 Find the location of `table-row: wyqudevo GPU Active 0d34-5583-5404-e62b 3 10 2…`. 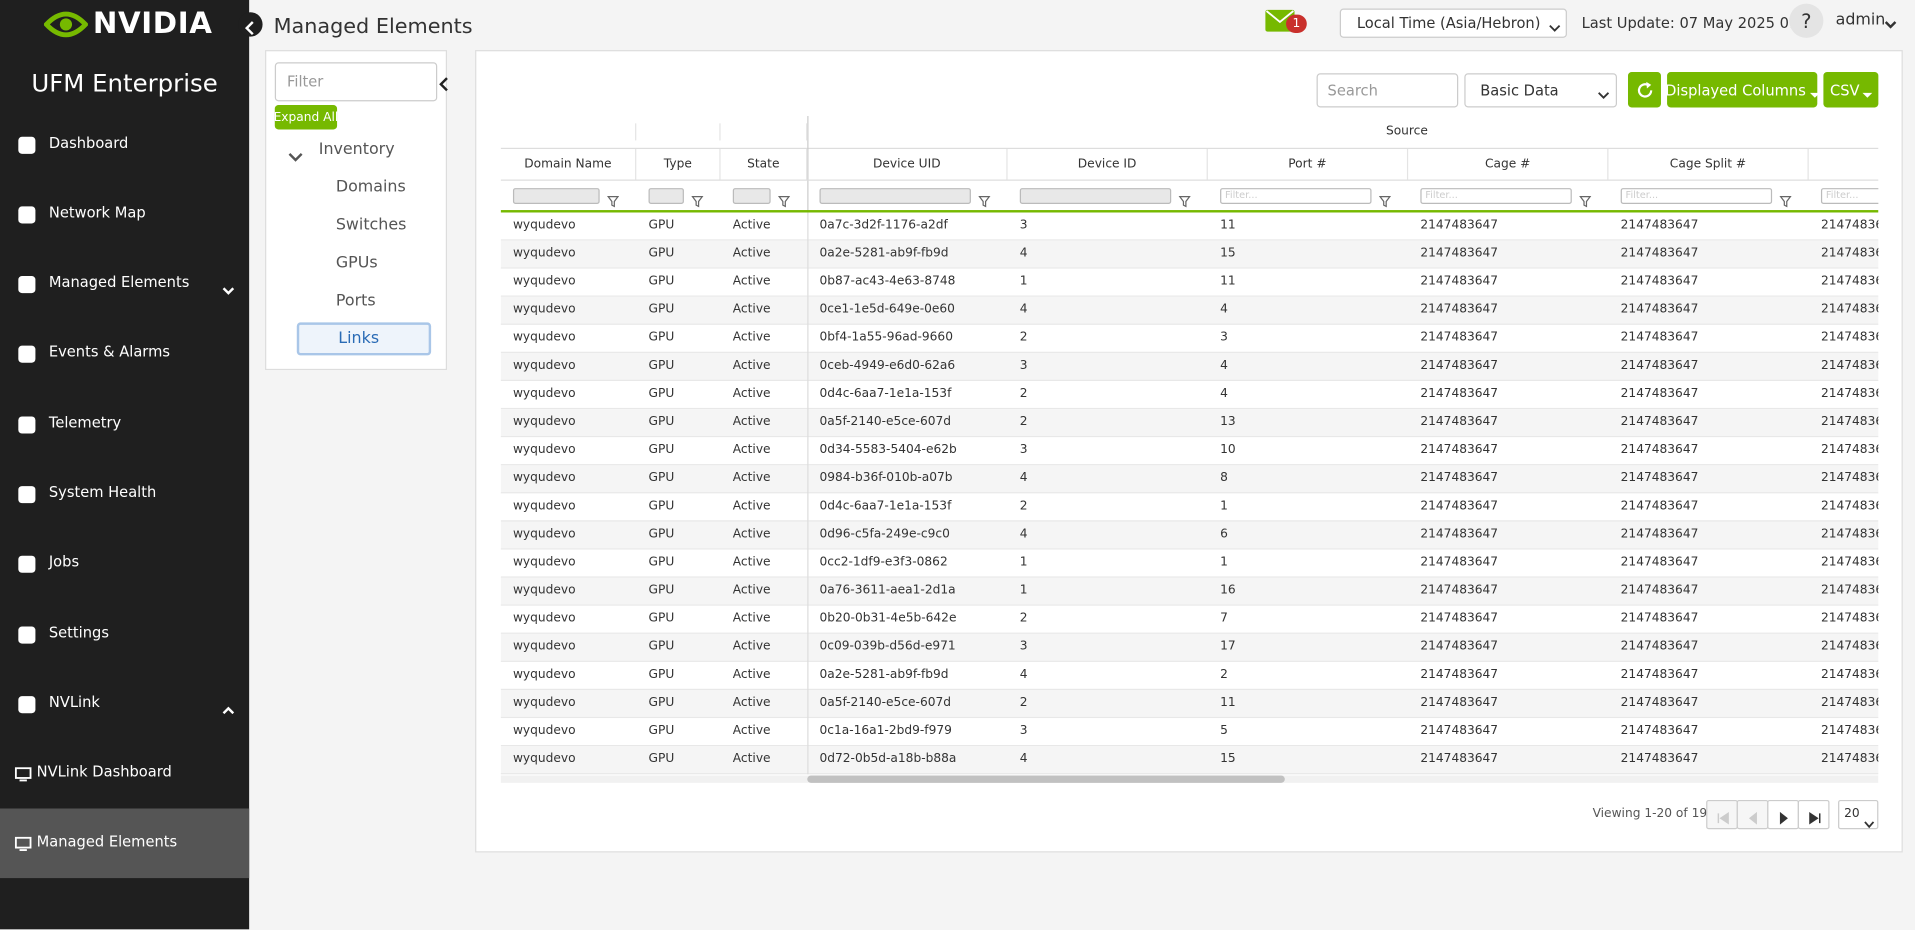

table-row: wyqudevo GPU Active 0d34-5583-5404-e62b 3 10 2… is located at coordinates (1189, 451).